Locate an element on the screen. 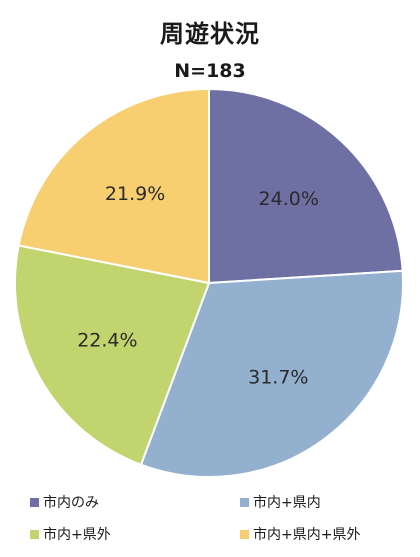  chart-title: 周遊状況 is located at coordinates (210, 34).